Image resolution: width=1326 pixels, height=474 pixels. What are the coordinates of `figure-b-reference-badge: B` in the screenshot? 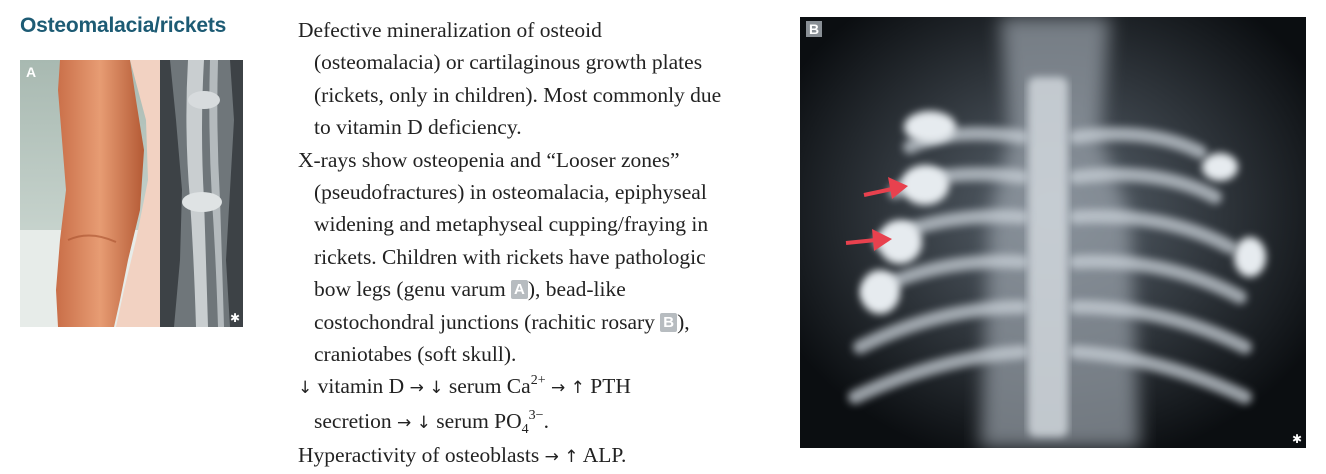 It's located at (669, 322).